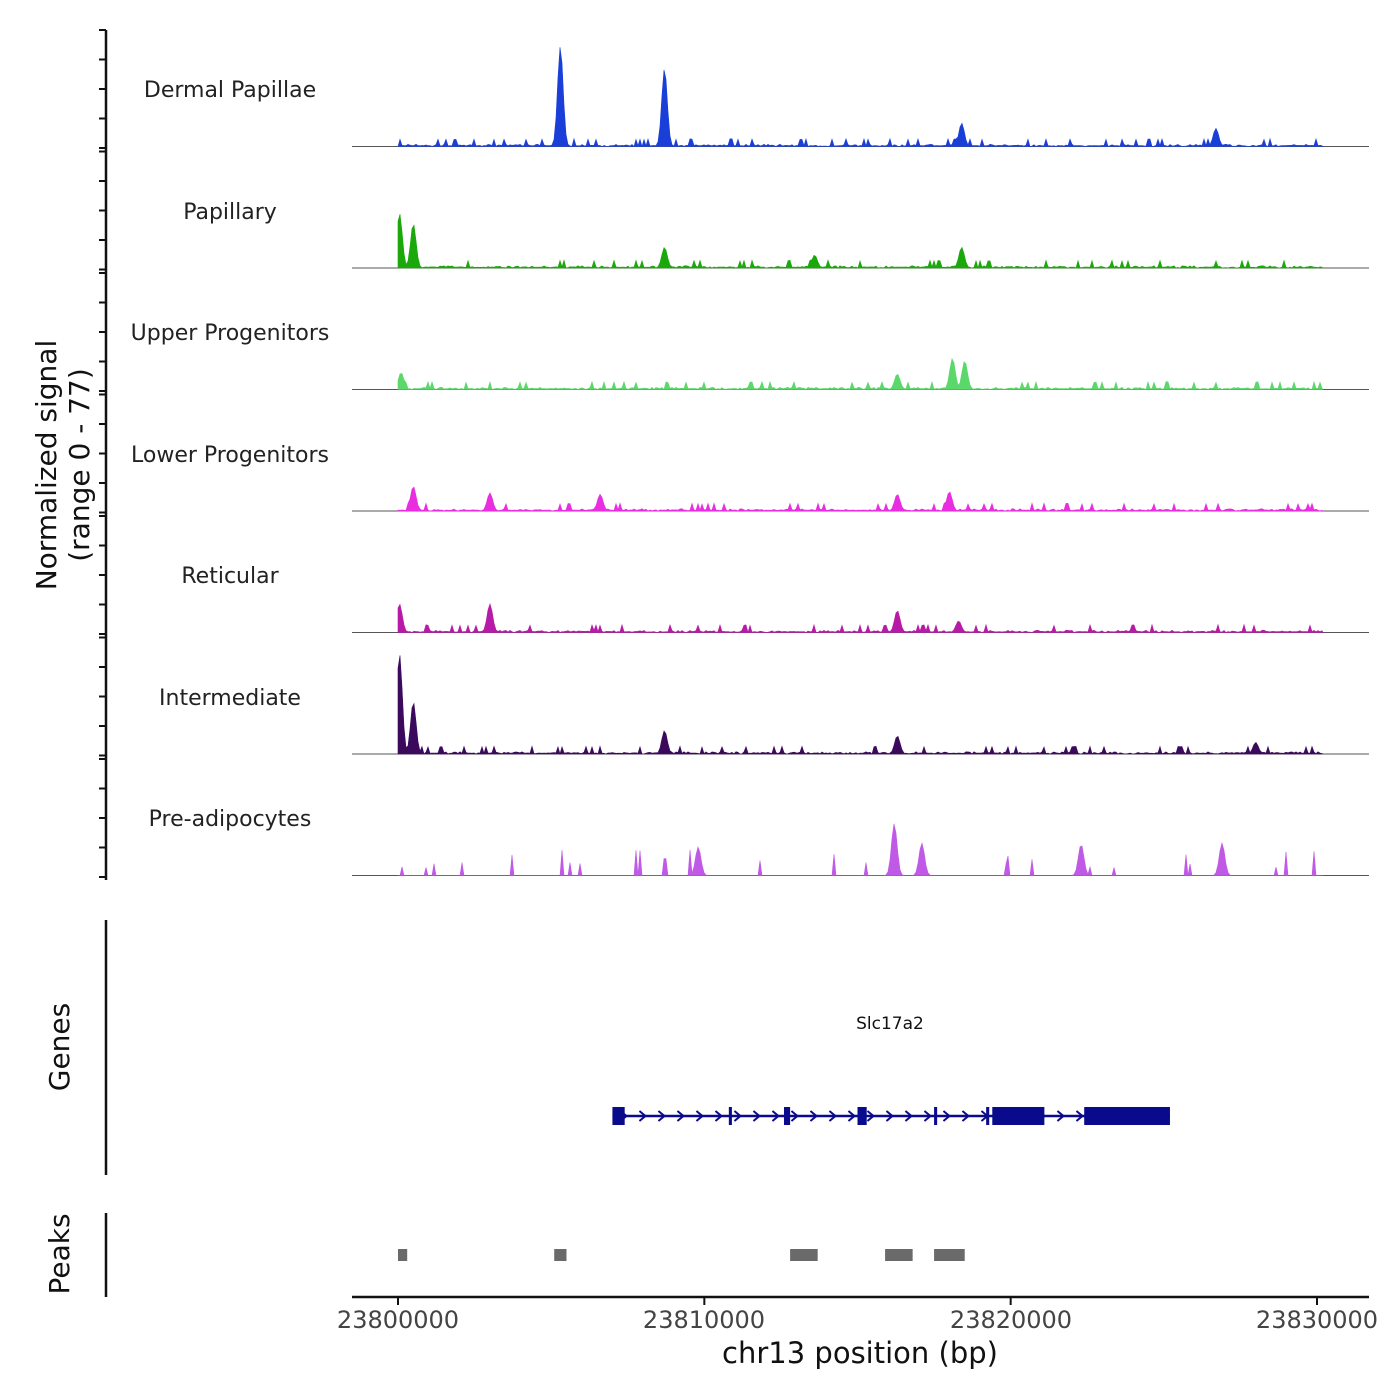  I want to click on x-tick-label: 23830000, so click(1317, 1320).